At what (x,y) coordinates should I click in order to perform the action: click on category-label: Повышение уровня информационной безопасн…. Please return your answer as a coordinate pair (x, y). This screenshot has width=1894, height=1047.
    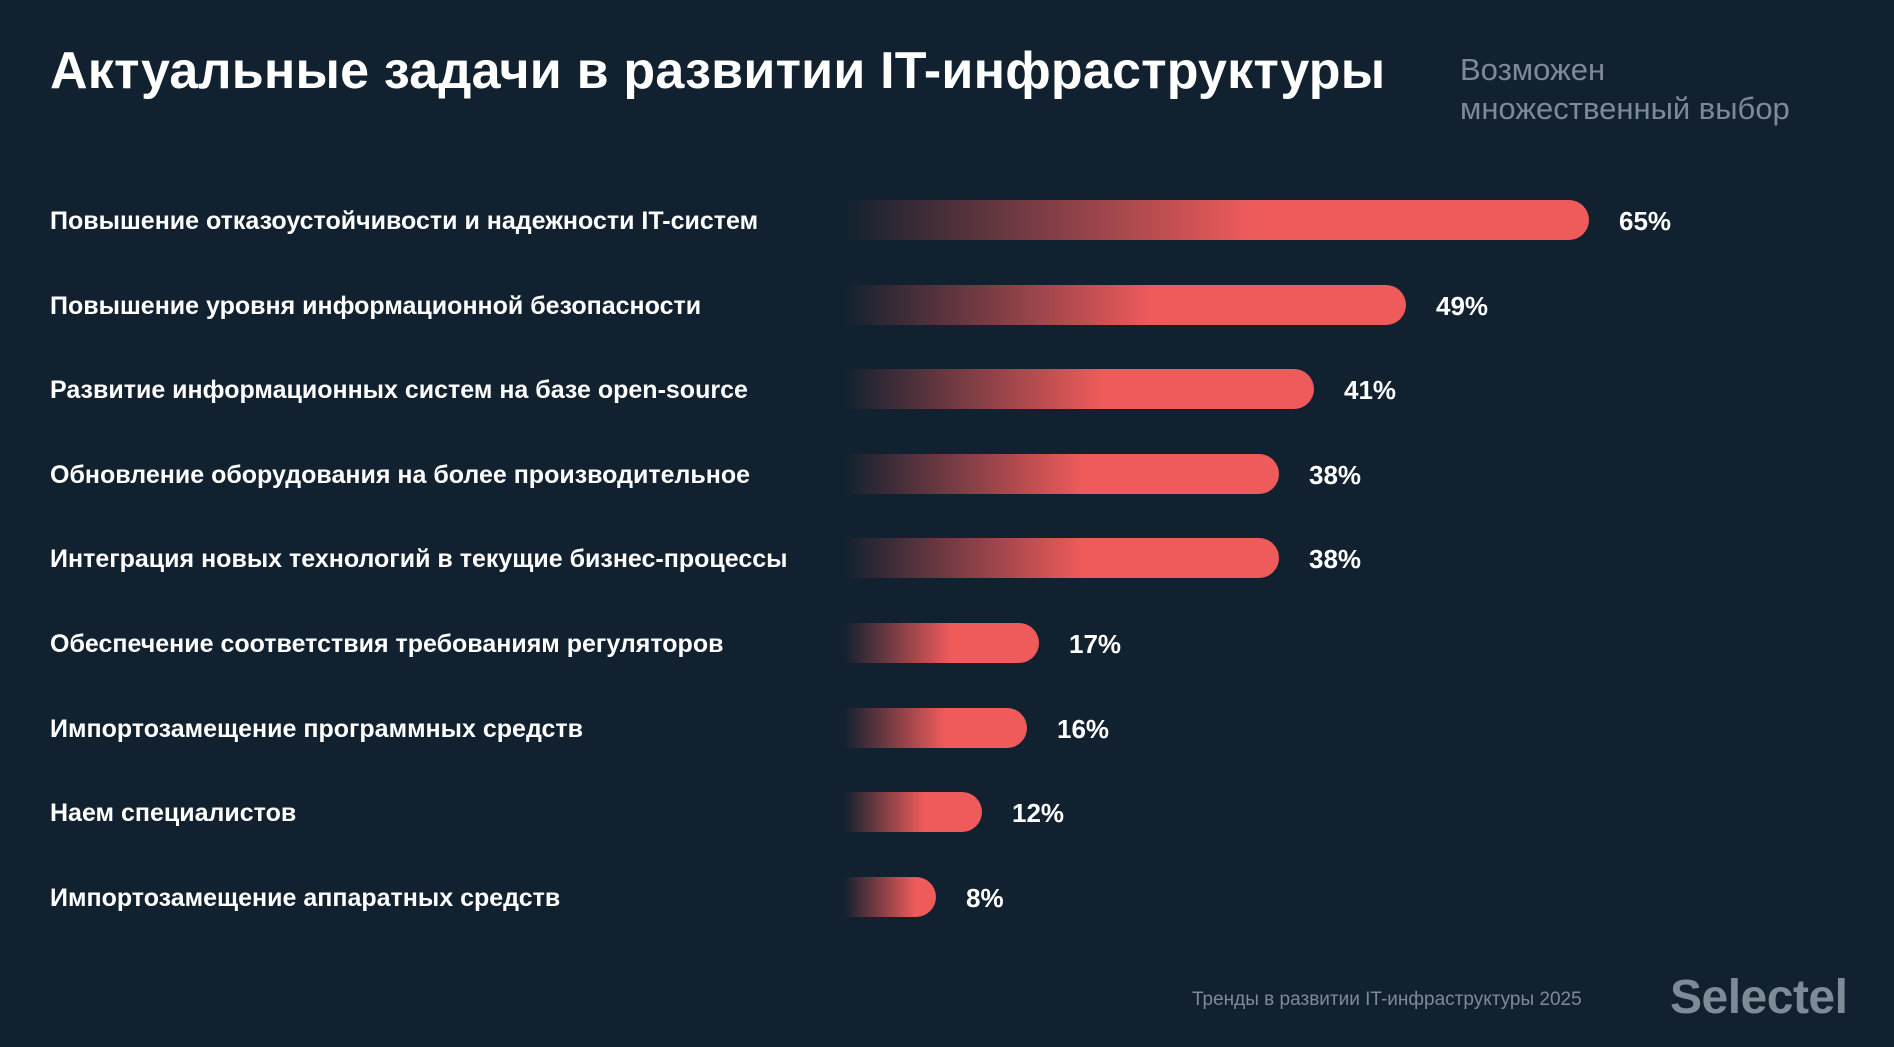
    Looking at the image, I should click on (376, 306).